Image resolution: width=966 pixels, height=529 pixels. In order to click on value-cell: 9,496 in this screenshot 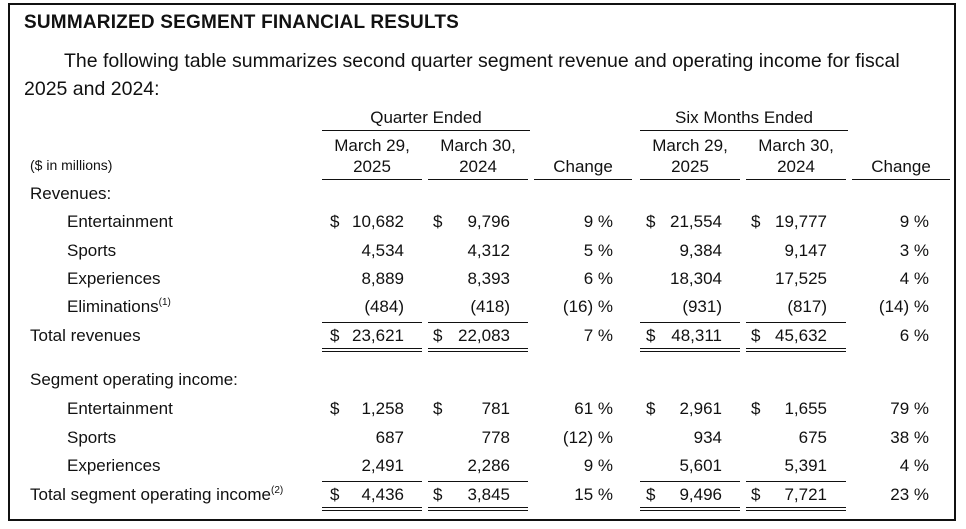, I will do `click(700, 494)`.